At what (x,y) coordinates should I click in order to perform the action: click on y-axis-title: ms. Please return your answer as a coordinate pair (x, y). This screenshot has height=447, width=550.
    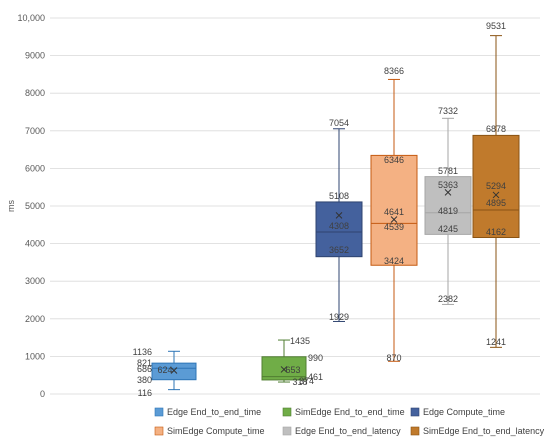
    Looking at the image, I should click on (11, 206).